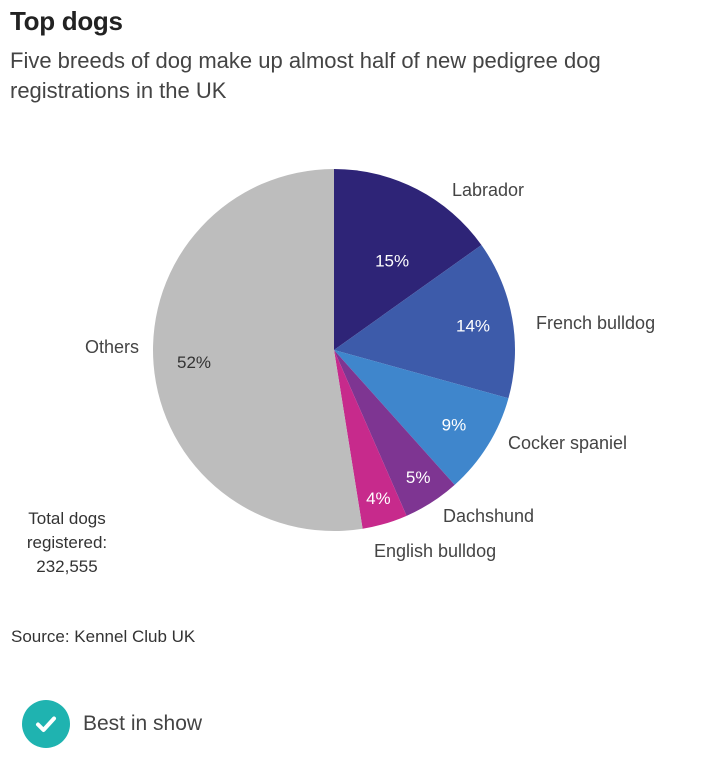 Image resolution: width=706 pixels, height=762 pixels. I want to click on total-registered-note: Total dogs registered: 232,555, so click(67, 543).